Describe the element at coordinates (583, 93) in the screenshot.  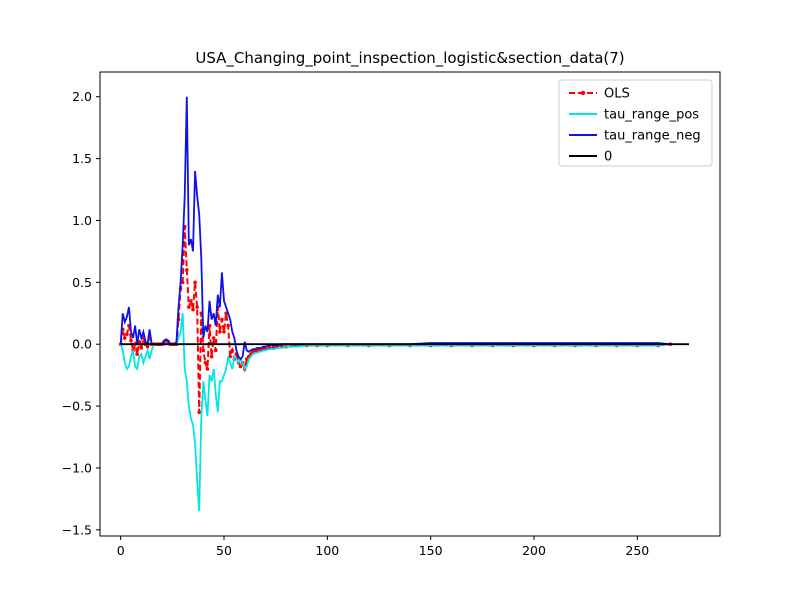
I see `legend-marker` at that location.